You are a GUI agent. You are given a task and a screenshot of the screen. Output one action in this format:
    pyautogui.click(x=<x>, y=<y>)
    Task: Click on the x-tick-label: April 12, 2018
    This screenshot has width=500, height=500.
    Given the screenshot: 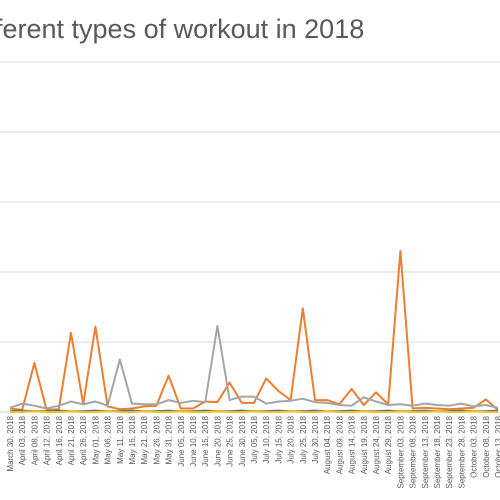 What is the action you would take?
    pyautogui.click(x=47, y=440)
    